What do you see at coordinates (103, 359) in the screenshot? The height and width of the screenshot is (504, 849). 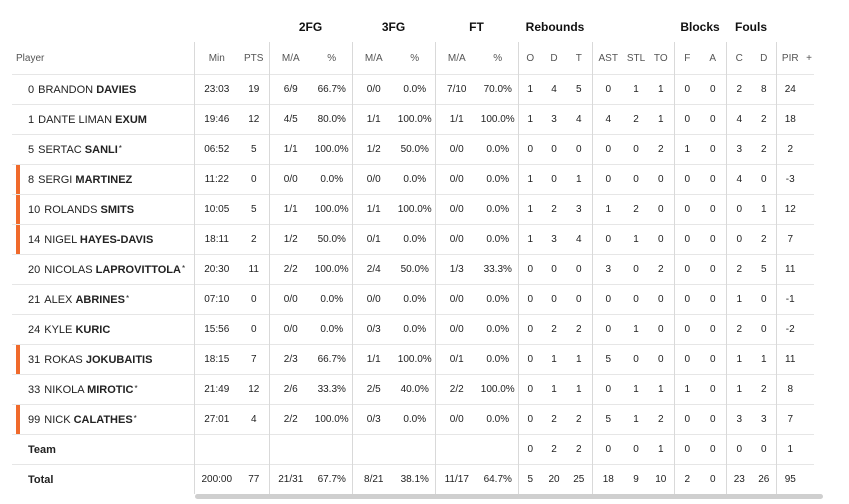 I see `player-name-cell: 31 ROKAS JOKUBAITIS` at bounding box center [103, 359].